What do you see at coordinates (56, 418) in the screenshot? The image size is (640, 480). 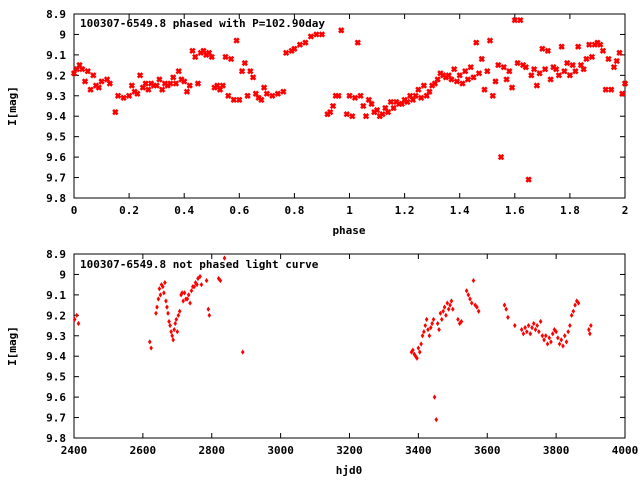 I see `y-tick-label: 9.7` at bounding box center [56, 418].